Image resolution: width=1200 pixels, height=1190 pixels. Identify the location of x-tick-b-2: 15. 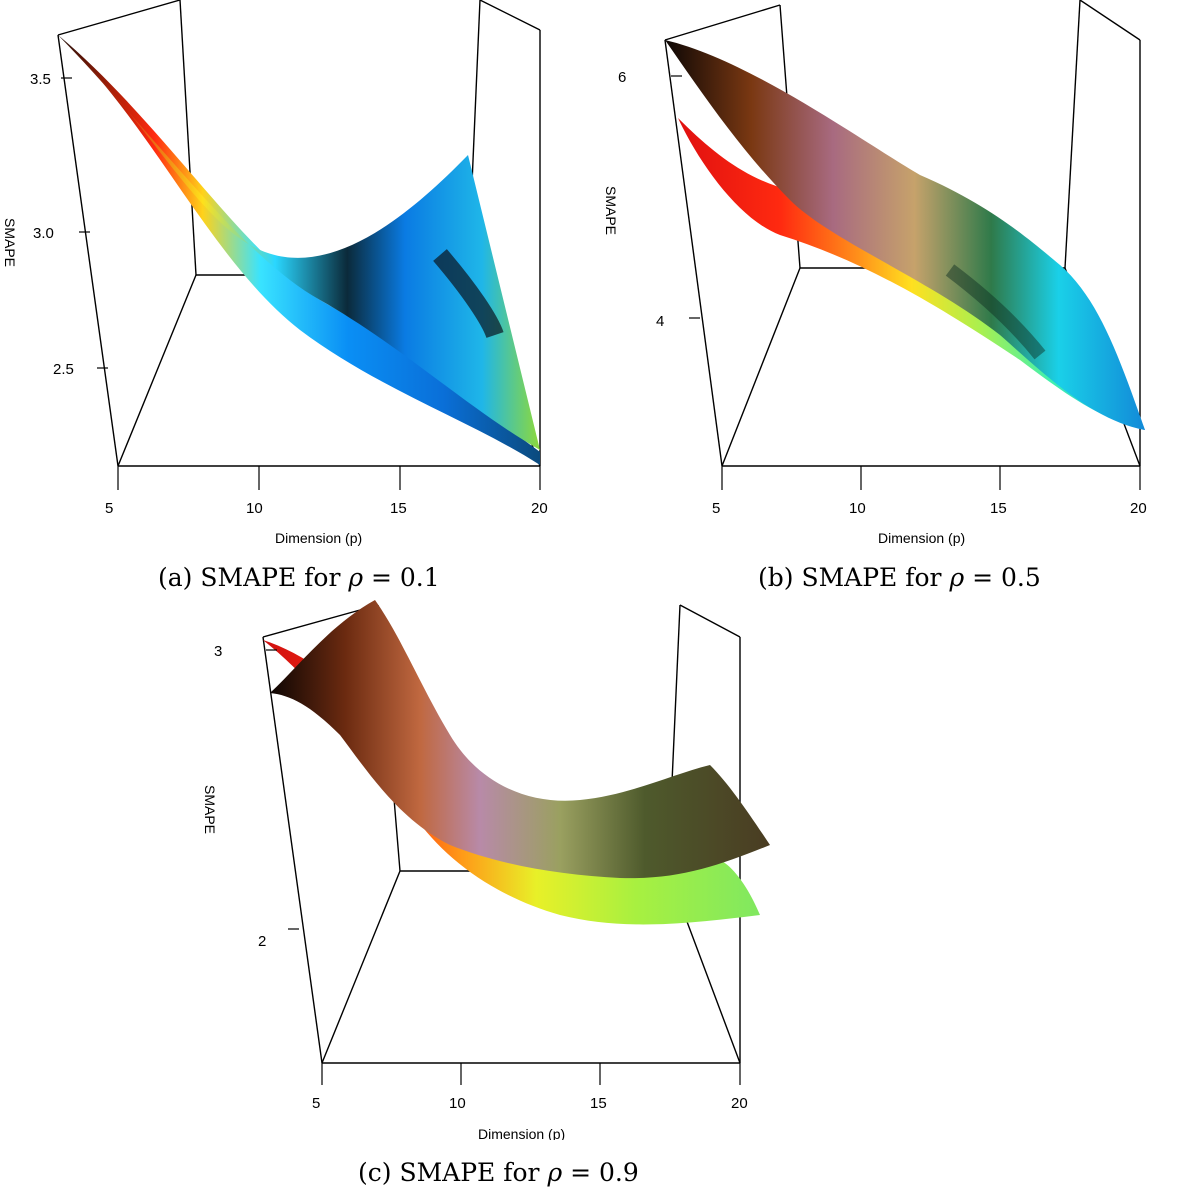
(998, 508).